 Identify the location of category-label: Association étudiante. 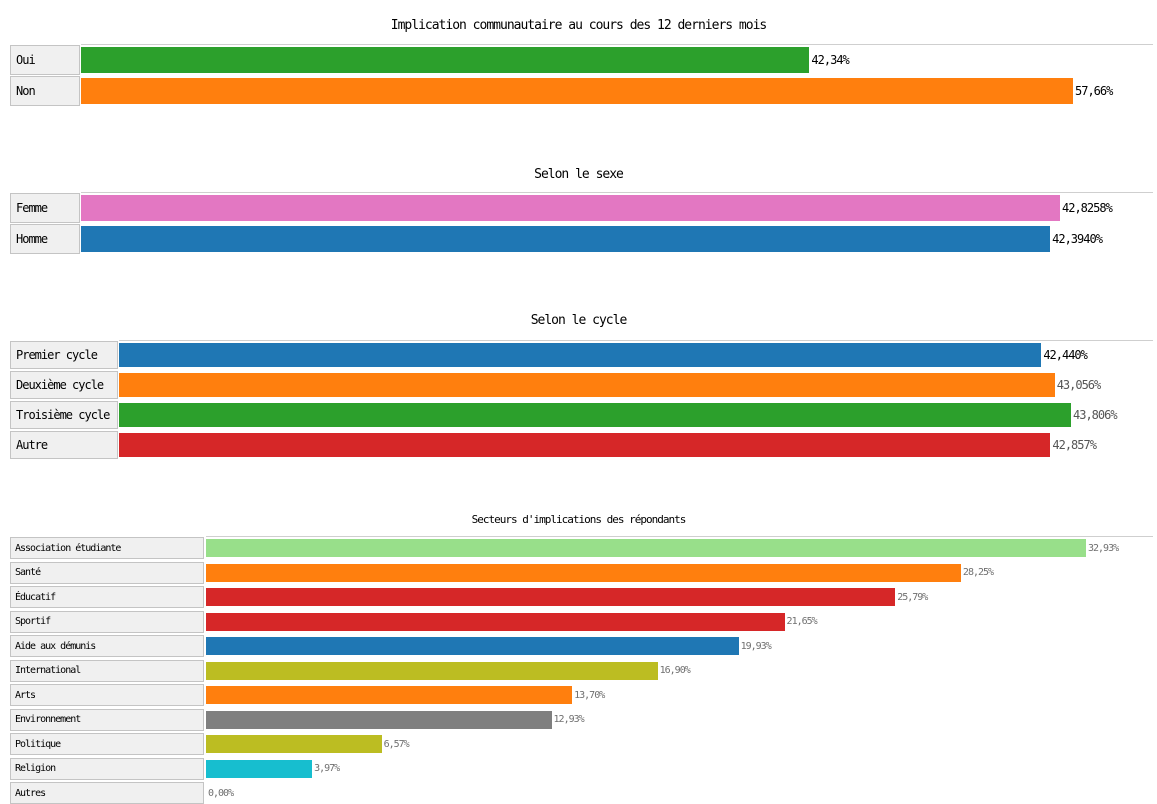
(107, 548).